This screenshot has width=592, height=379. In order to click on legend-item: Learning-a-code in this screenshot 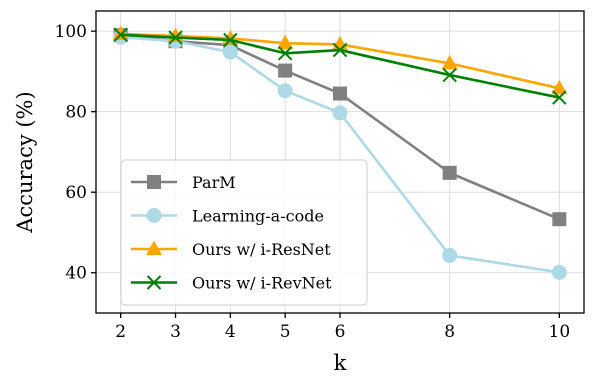, I will do `click(227, 216)`.